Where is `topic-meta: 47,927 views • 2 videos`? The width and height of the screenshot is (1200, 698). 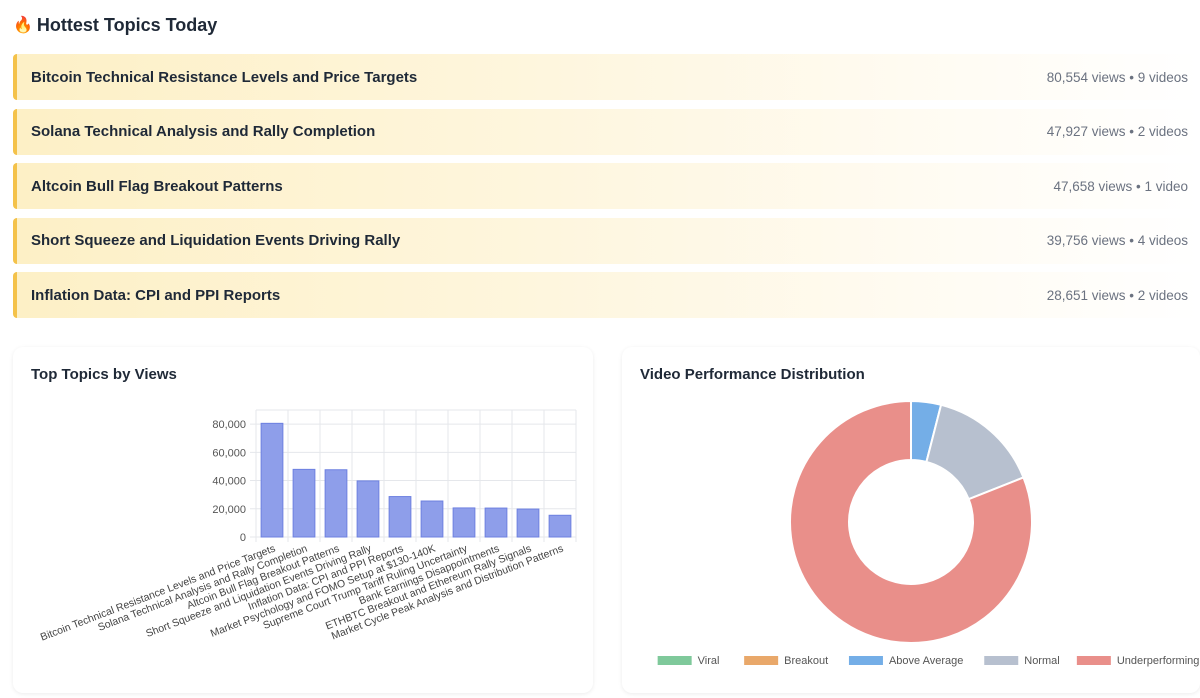 topic-meta: 47,927 views • 2 videos is located at coordinates (1117, 131).